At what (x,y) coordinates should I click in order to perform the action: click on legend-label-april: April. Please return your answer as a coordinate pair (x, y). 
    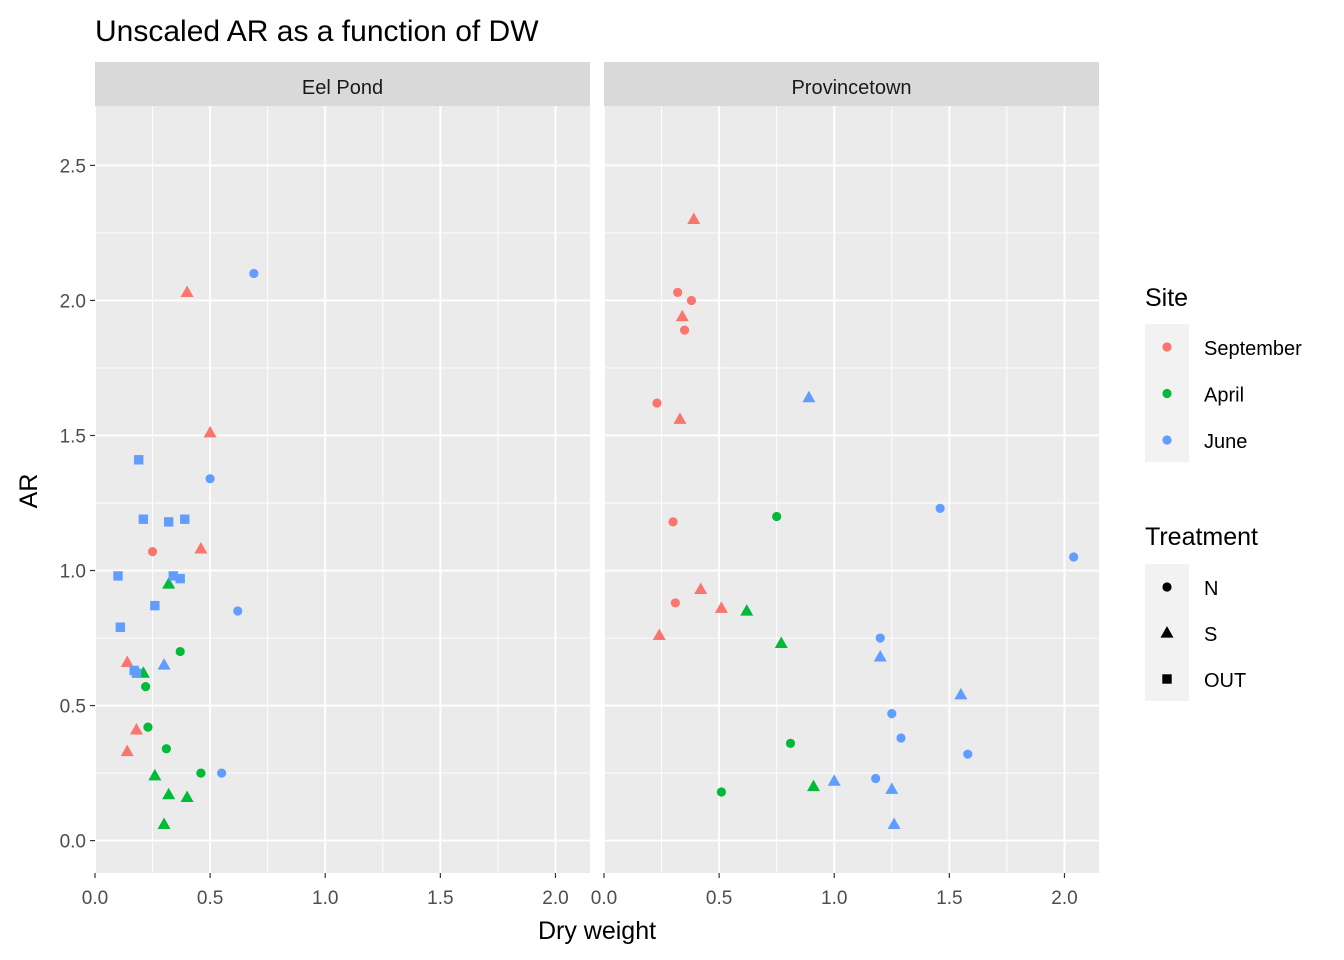
    Looking at the image, I should click on (1224, 396).